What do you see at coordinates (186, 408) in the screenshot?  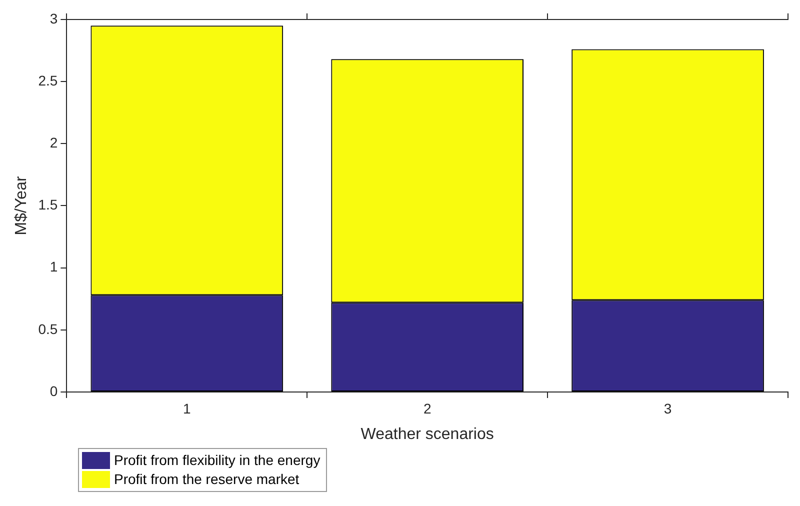 I see `x-tick-label: 1` at bounding box center [186, 408].